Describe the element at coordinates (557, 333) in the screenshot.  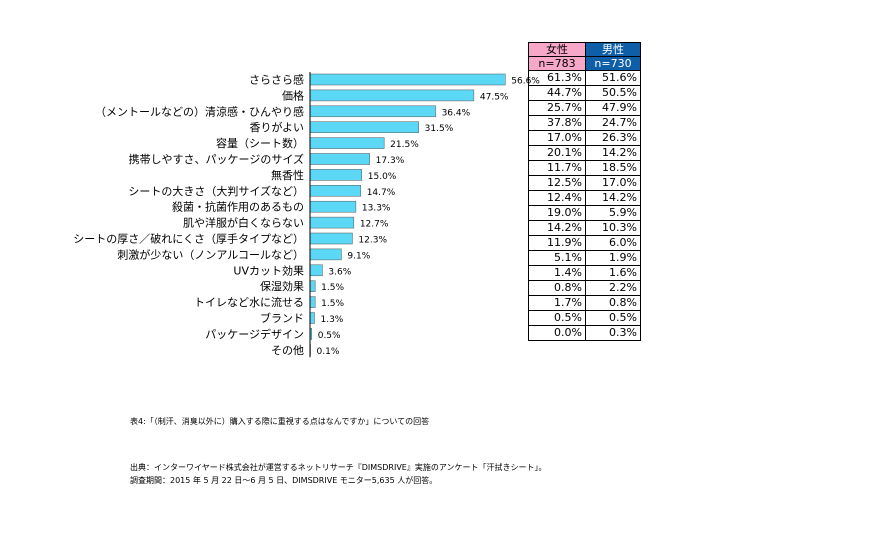
I see `women-value: 0.0%` at that location.